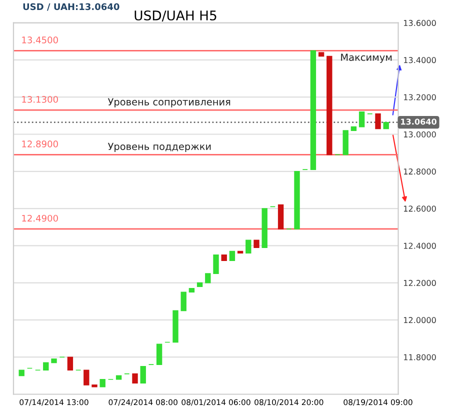 The image size is (450, 415). What do you see at coordinates (40, 144) in the screenshot?
I see `ref-line-label: 12.8900` at bounding box center [40, 144].